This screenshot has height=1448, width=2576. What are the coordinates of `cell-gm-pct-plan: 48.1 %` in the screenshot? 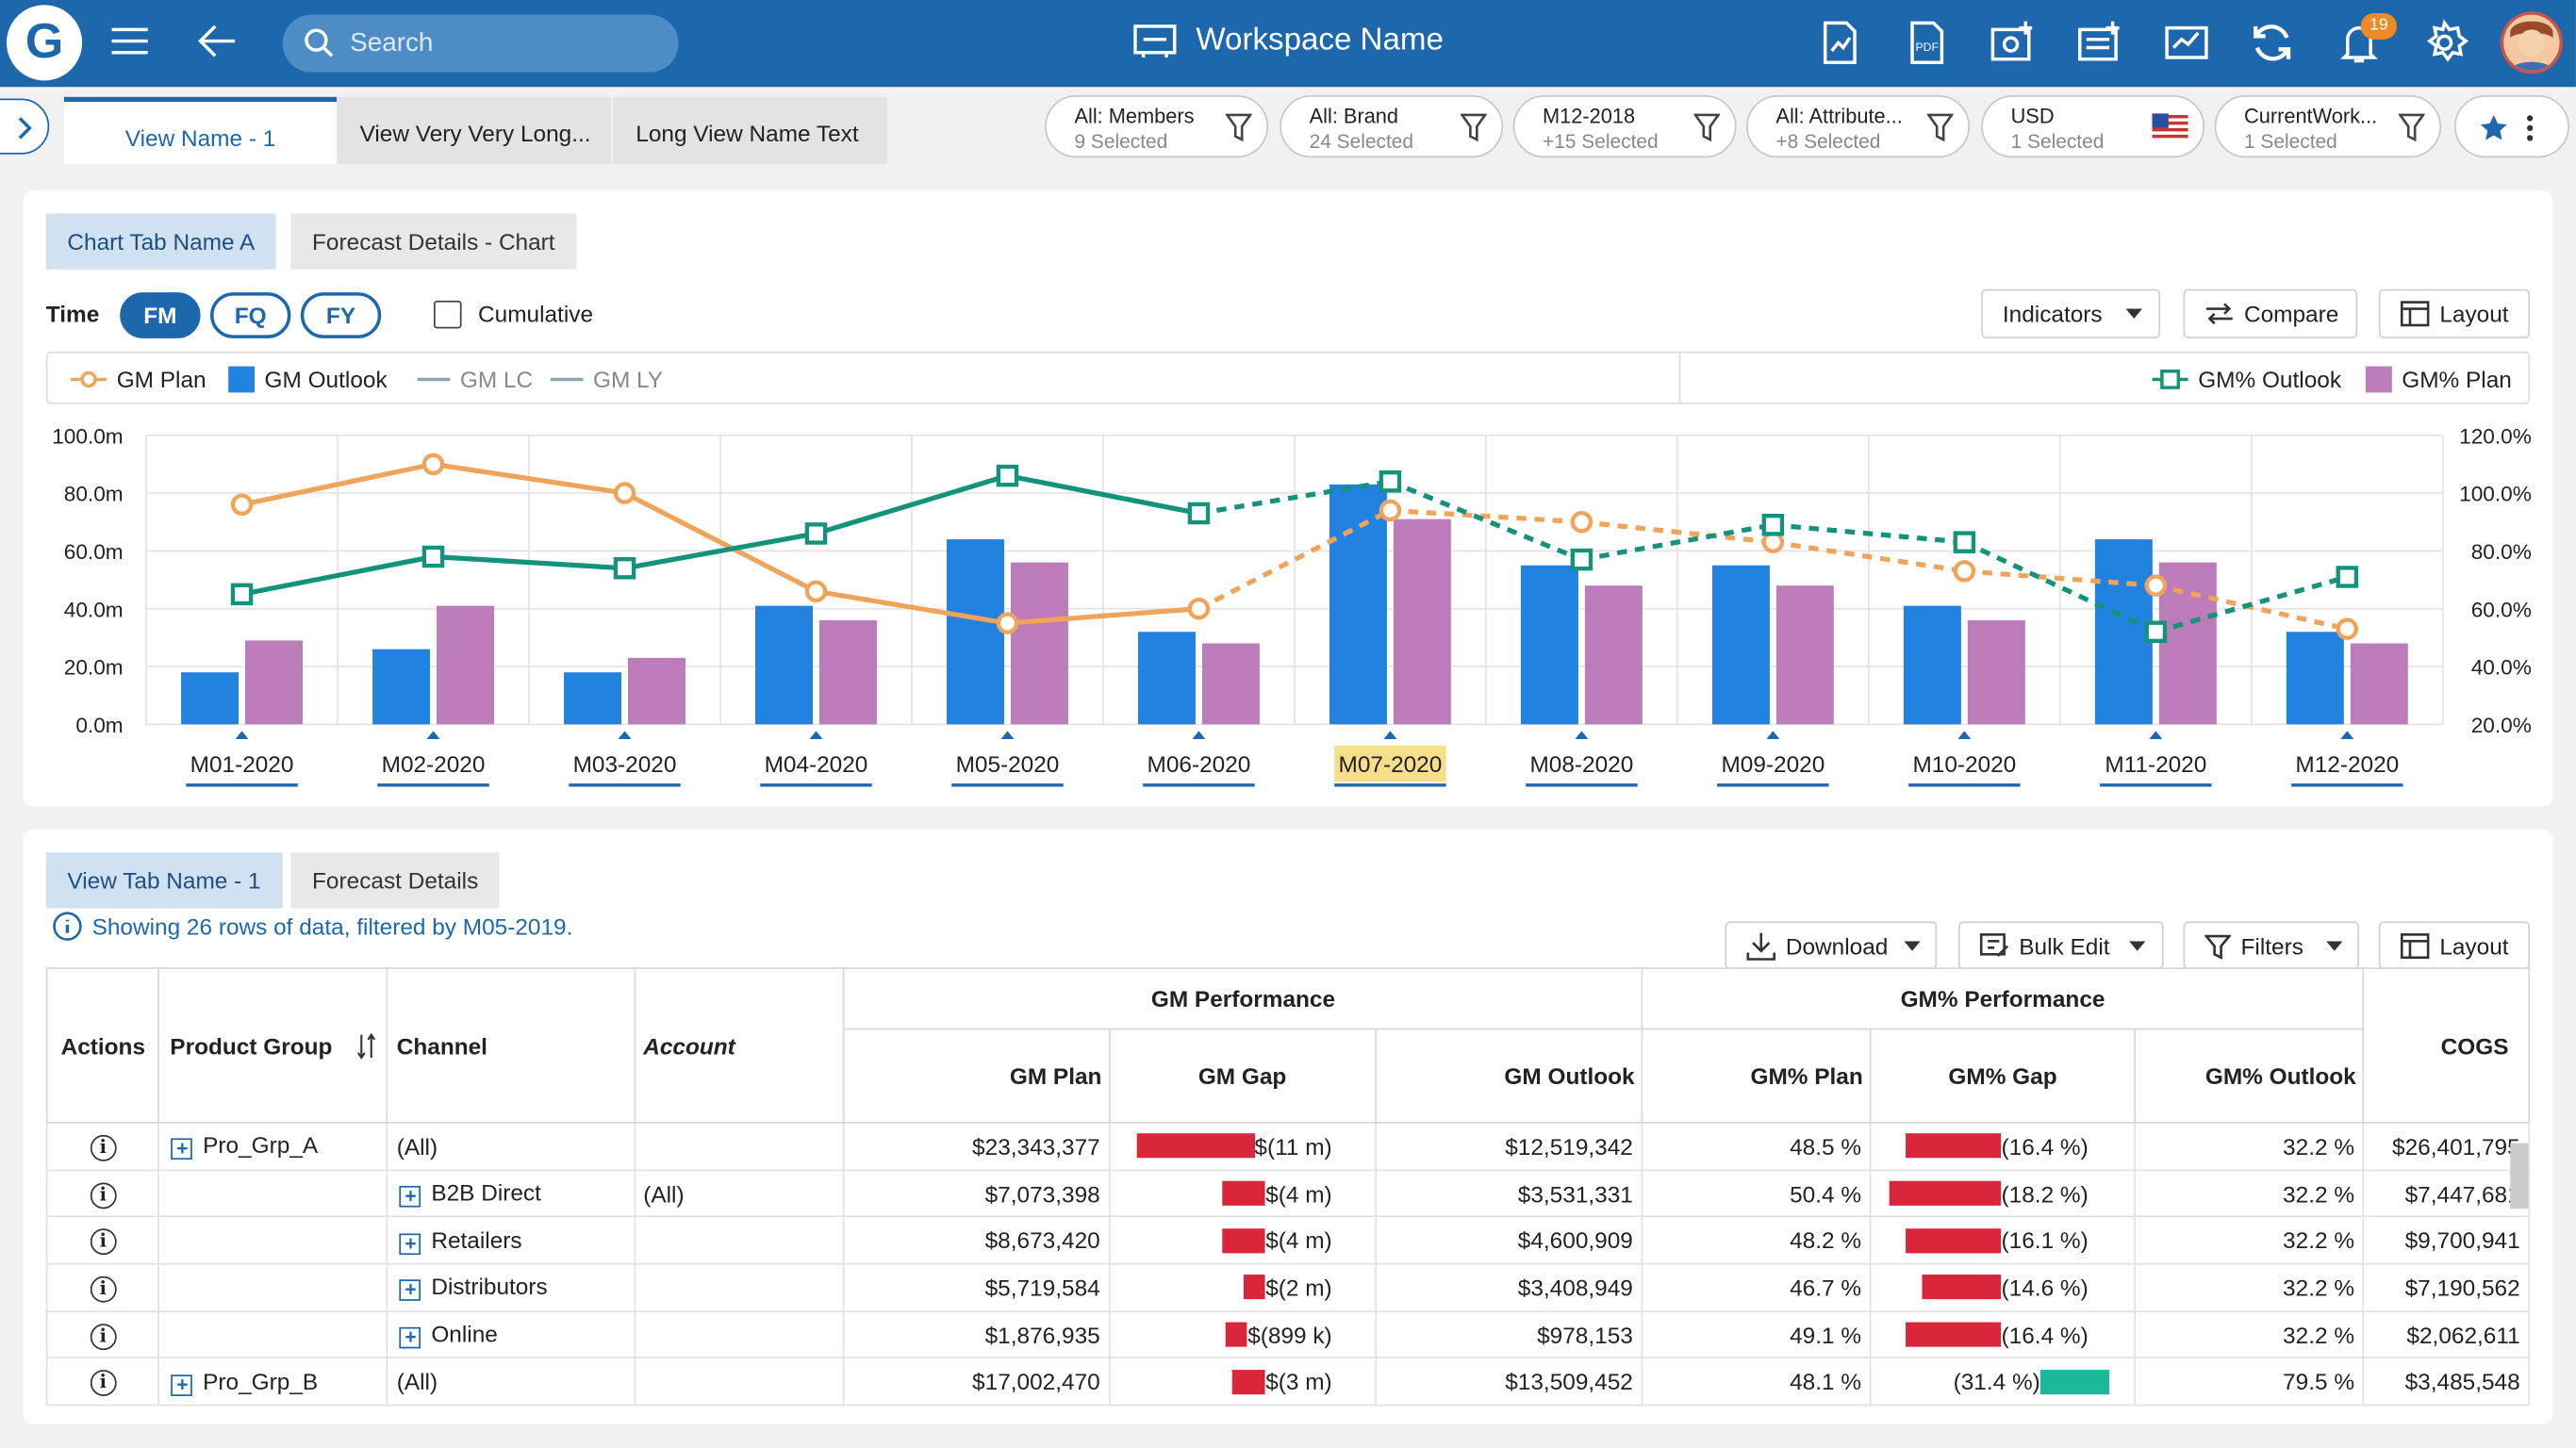 It's located at (1756, 1382).